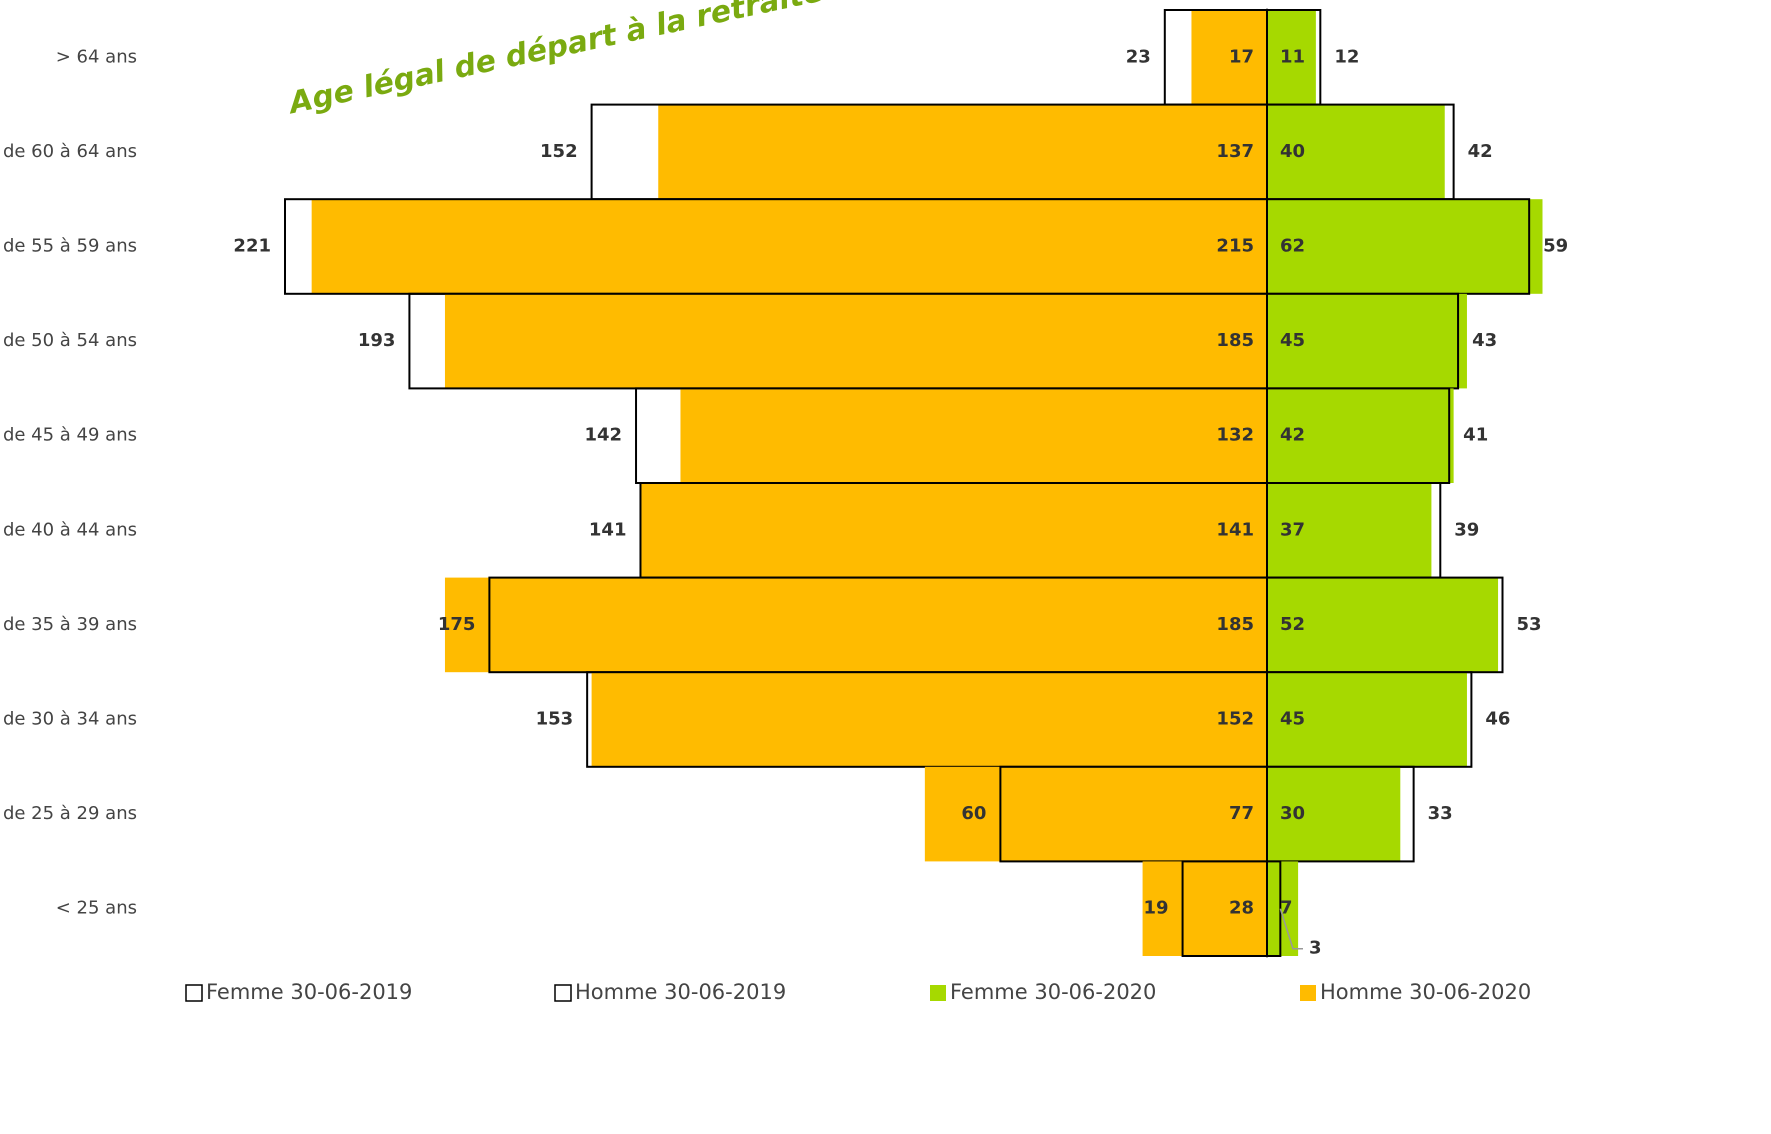 The image size is (1771, 1134). I want to click on leader-line, so click(1291, 929).